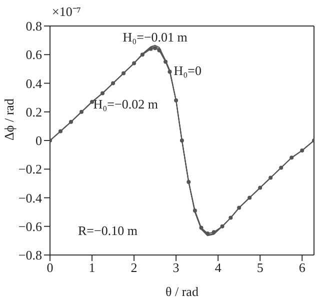 This screenshot has height=298, width=322. What do you see at coordinates (92, 268) in the screenshot?
I see `x-tick-label: 1` at bounding box center [92, 268].